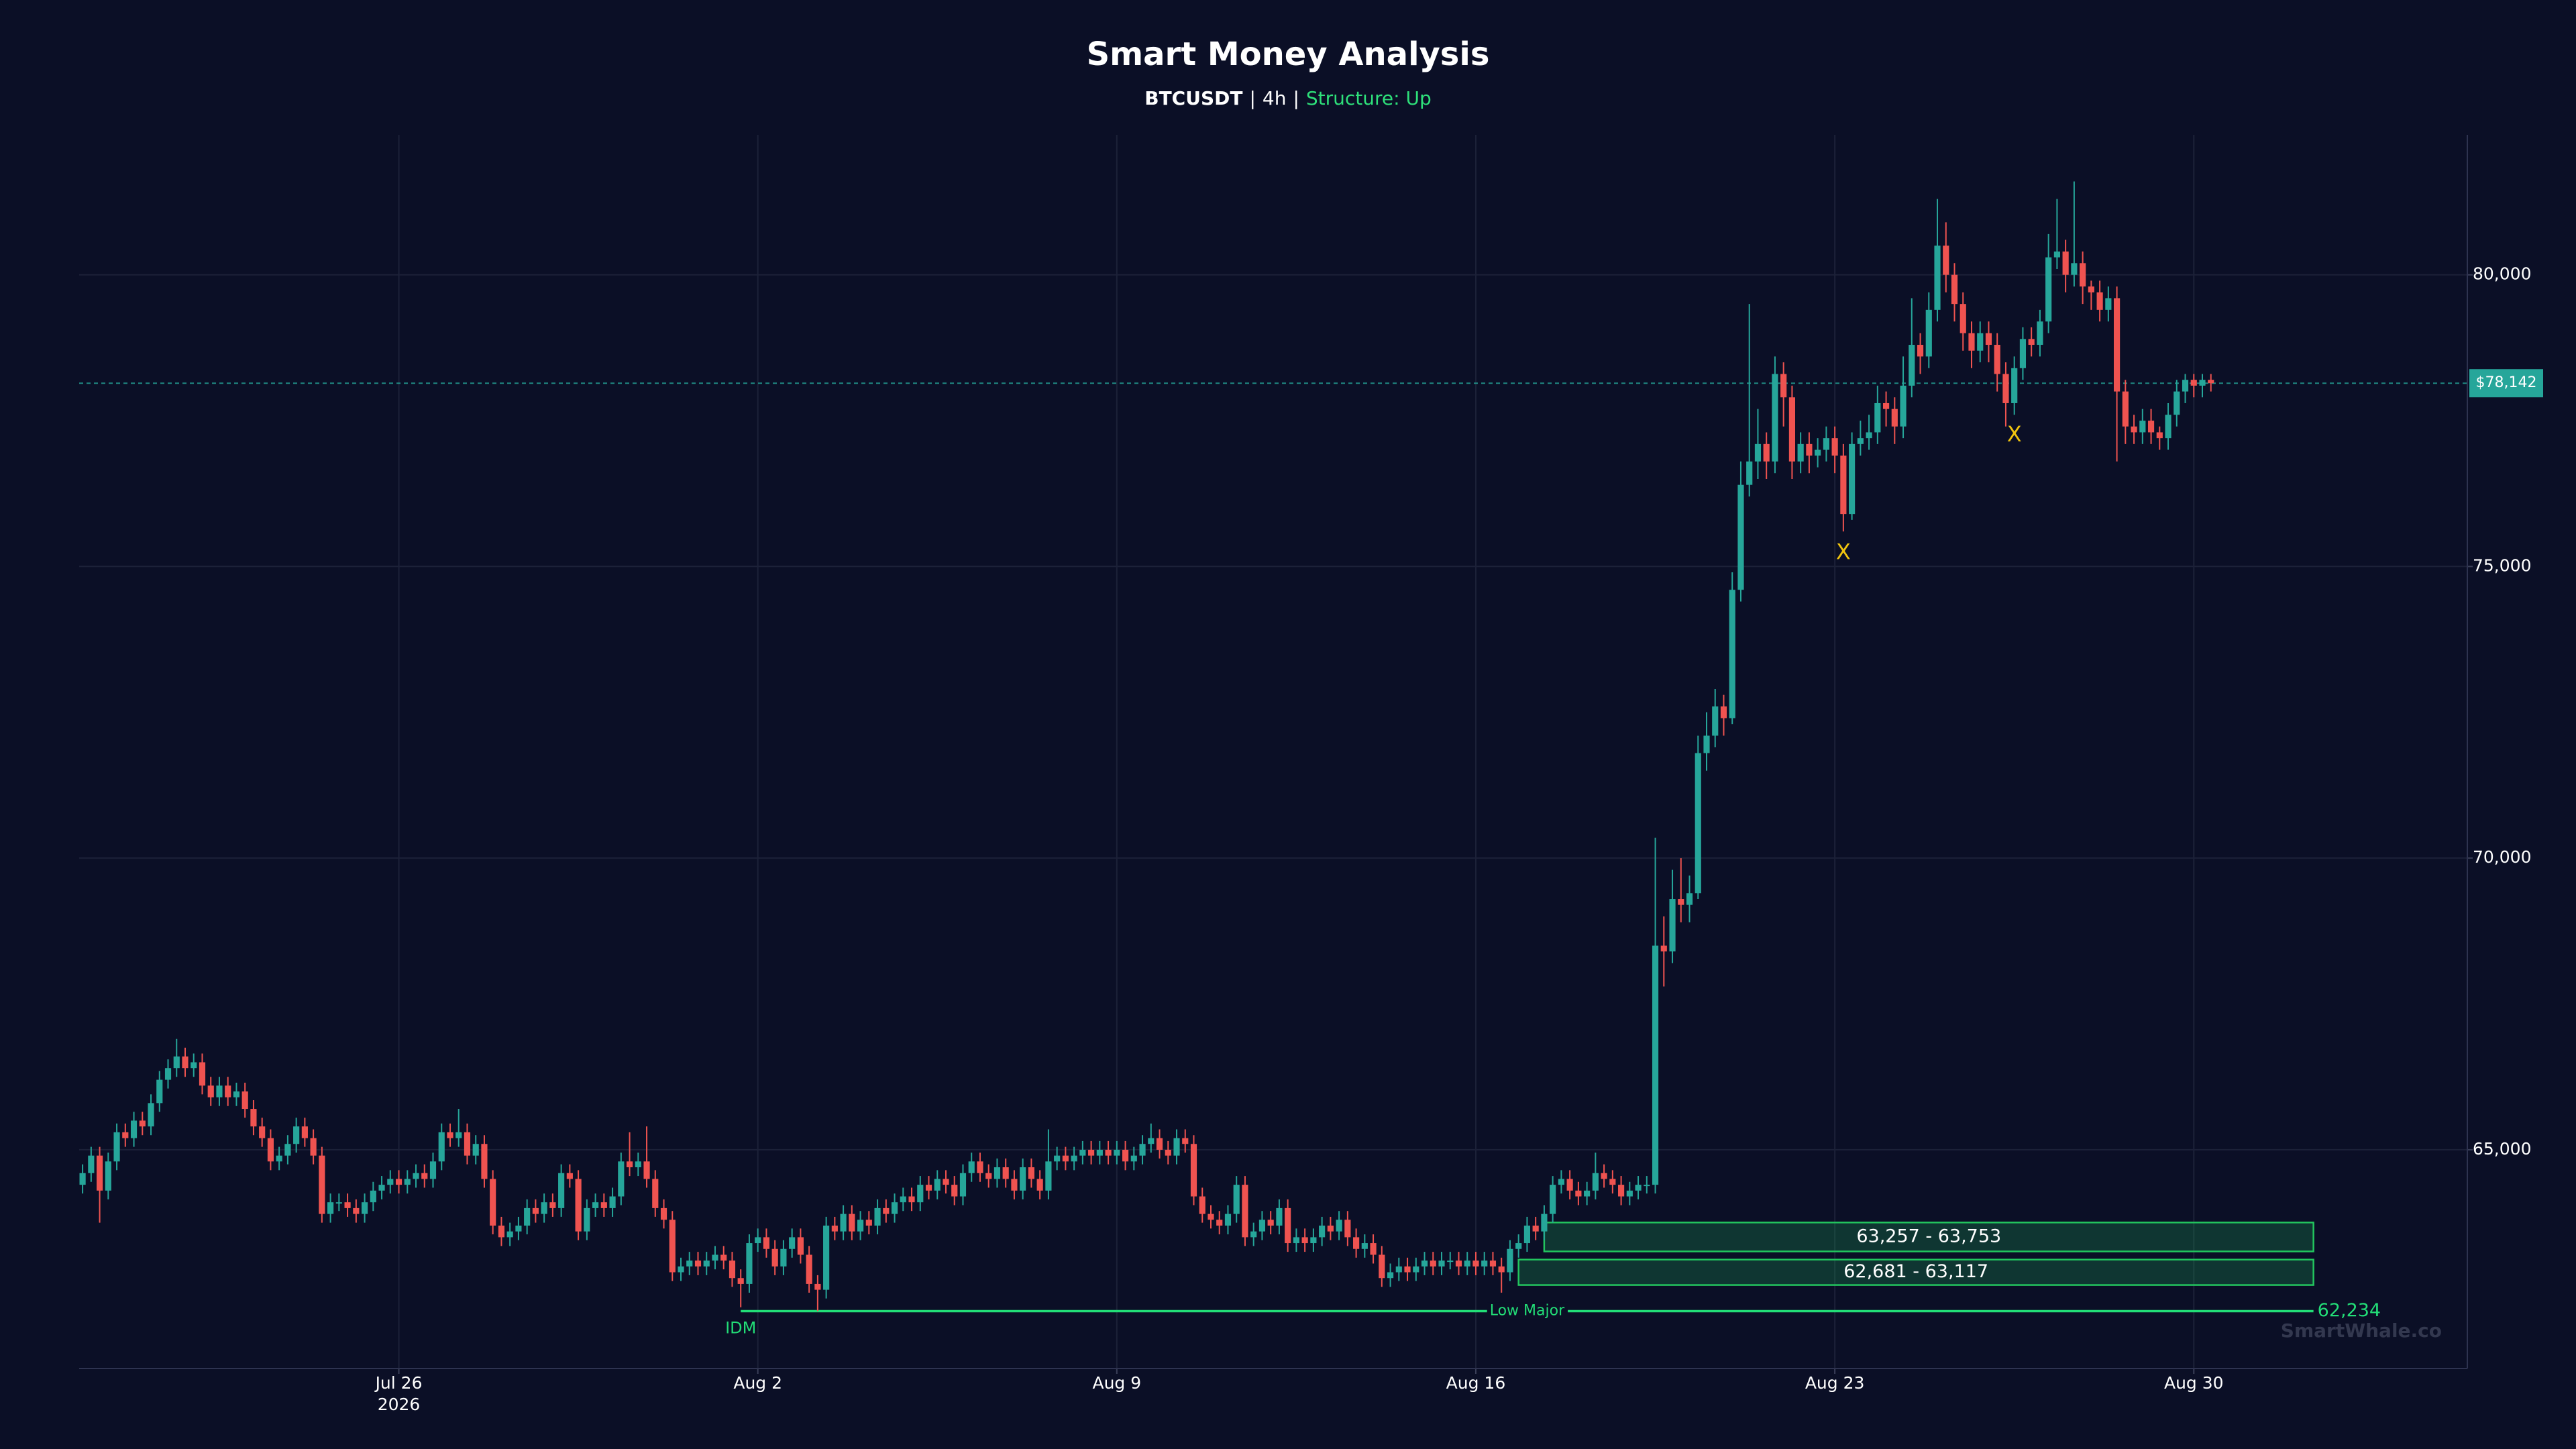 This screenshot has width=2576, height=1449. I want to click on idm-label: IDM, so click(740, 1327).